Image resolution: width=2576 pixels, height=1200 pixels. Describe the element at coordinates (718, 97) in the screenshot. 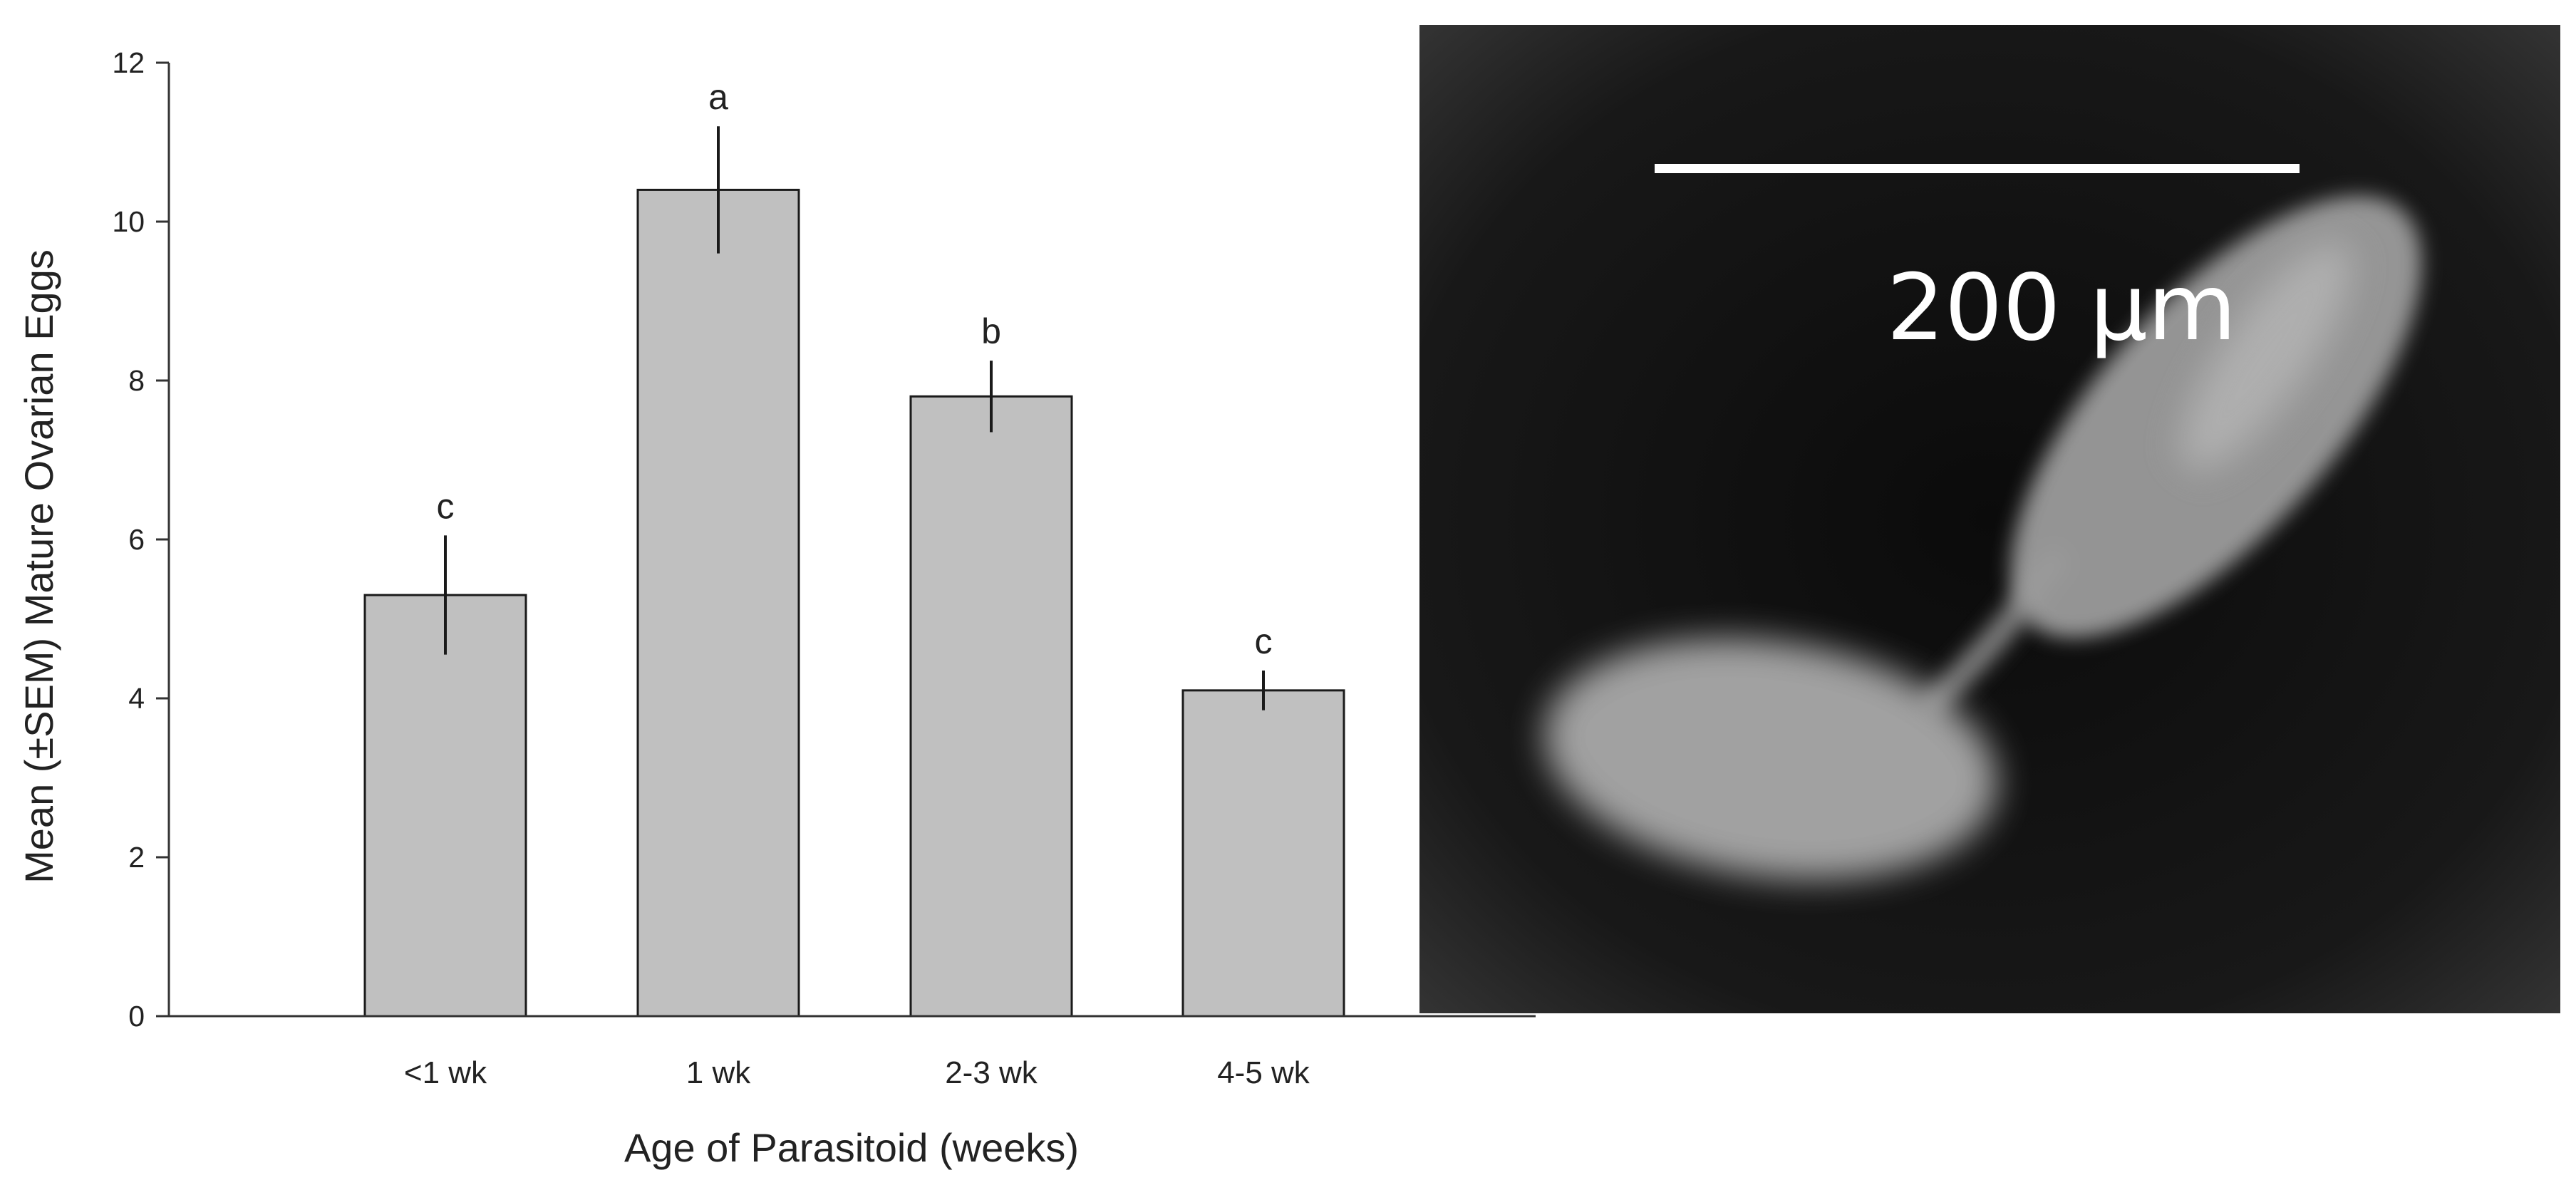

I see `significance-letter: a` at that location.